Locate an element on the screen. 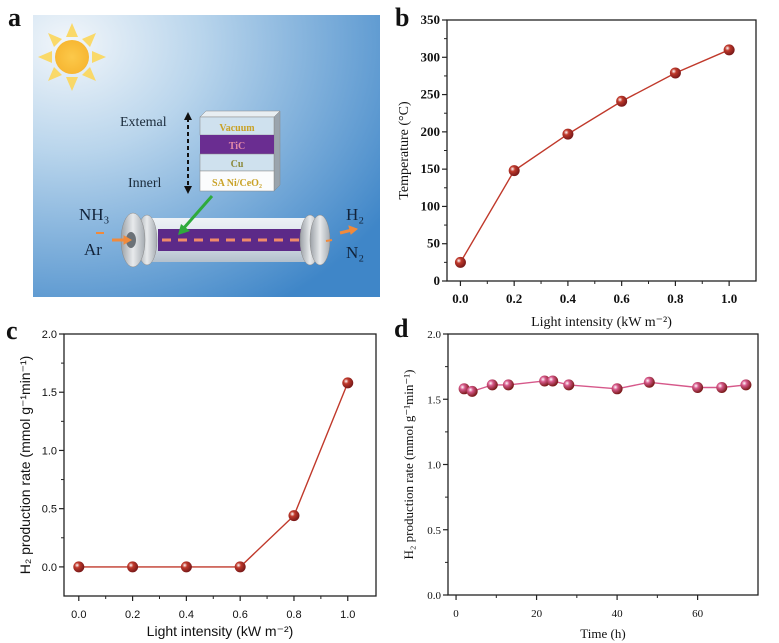 This screenshot has height=643, width=779. y-tick-label: 300 is located at coordinates (431, 56).